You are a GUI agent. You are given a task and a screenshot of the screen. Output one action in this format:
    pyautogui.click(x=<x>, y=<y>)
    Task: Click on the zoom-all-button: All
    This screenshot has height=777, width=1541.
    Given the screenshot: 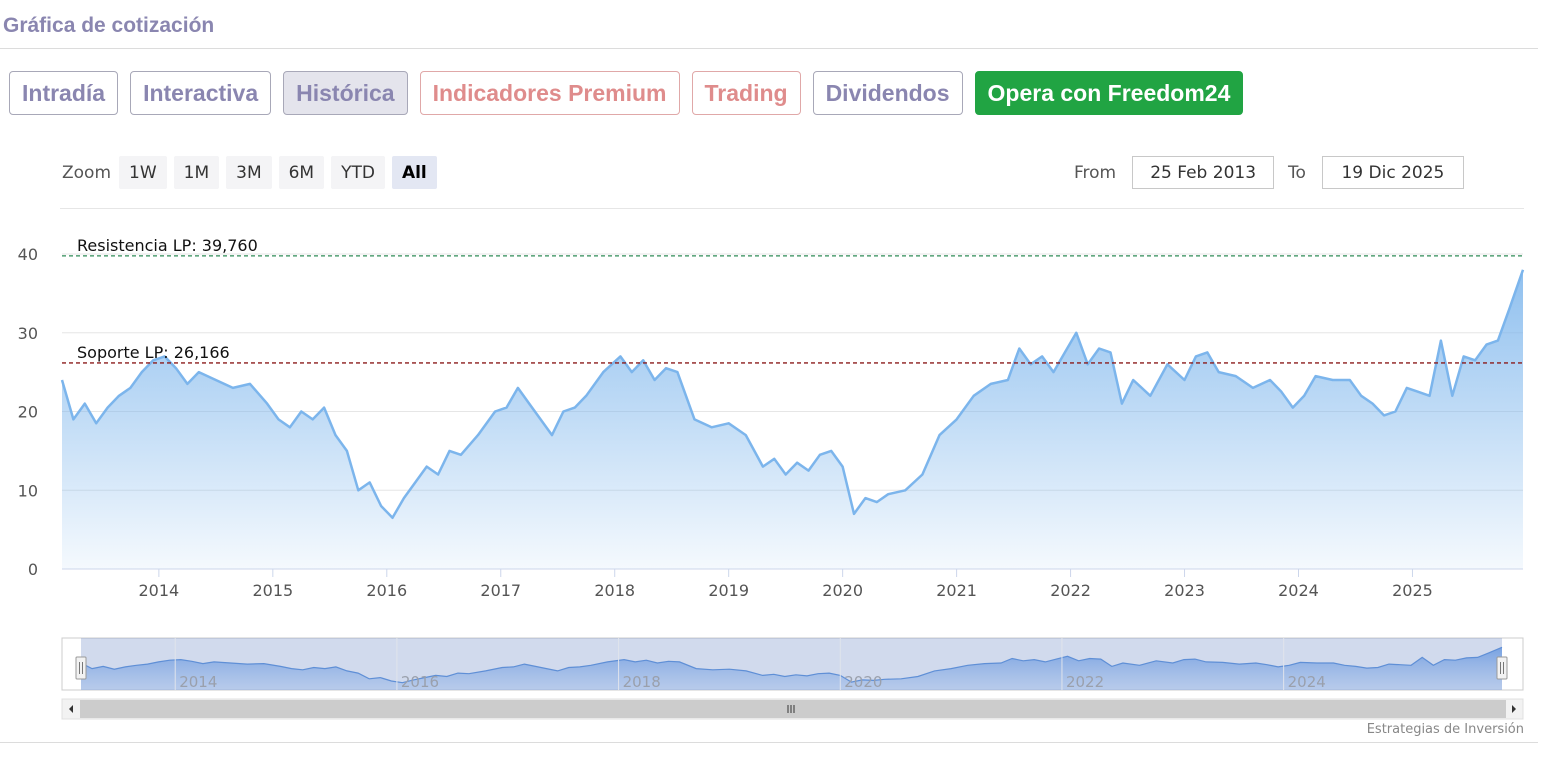 What is the action you would take?
    pyautogui.click(x=414, y=172)
    